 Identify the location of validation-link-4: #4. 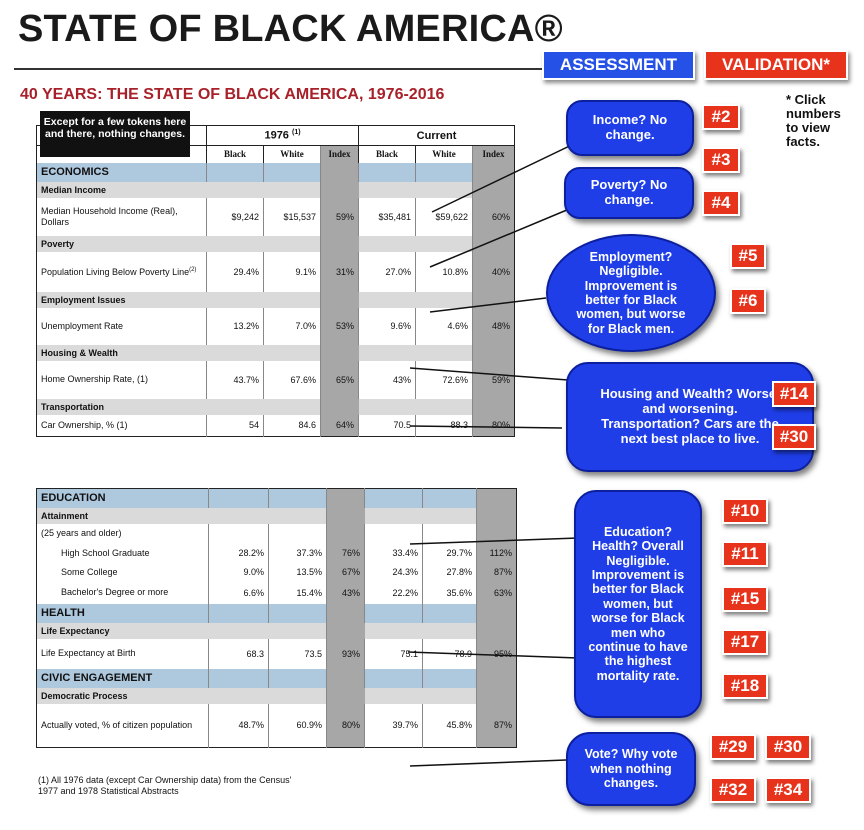
(721, 203).